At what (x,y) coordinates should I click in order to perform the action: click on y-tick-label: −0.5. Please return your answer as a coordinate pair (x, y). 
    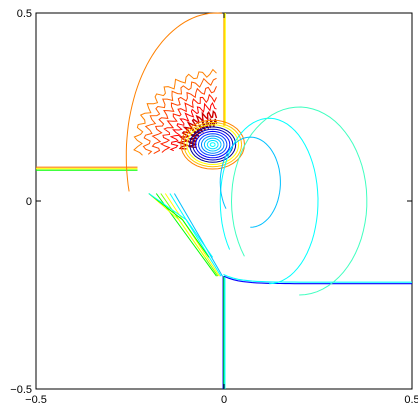
    Looking at the image, I should click on (21, 390).